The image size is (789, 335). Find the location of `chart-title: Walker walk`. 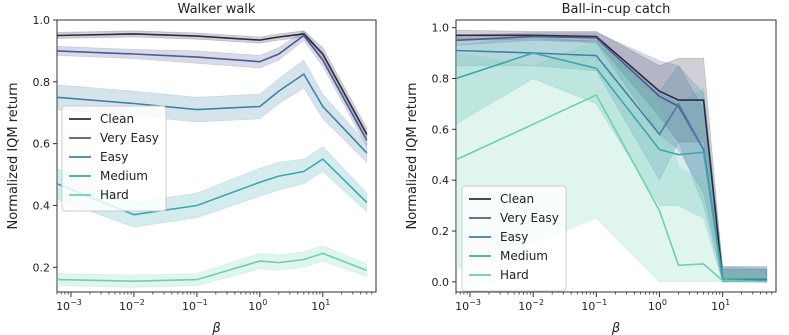

chart-title: Walker walk is located at coordinates (217, 9).